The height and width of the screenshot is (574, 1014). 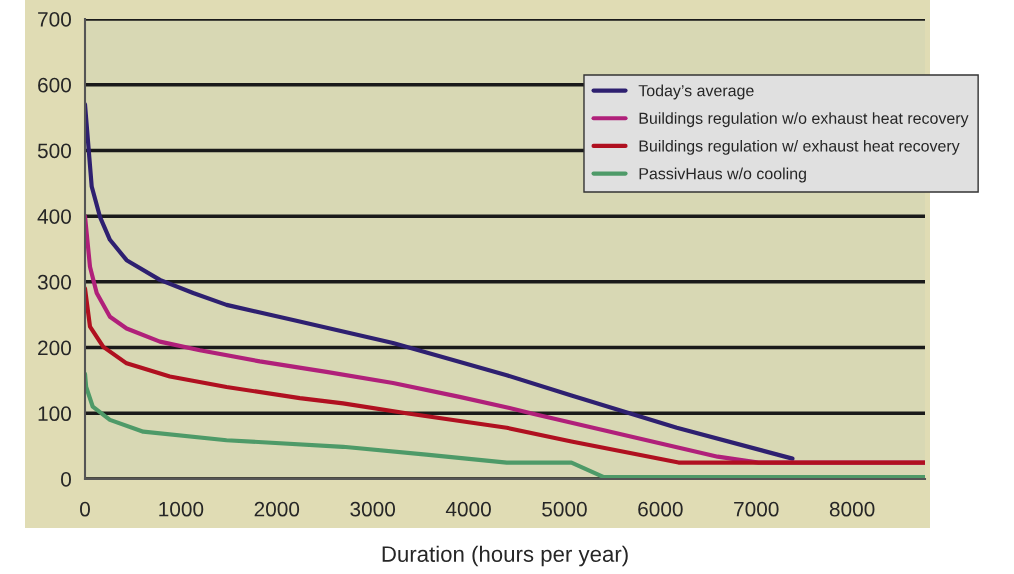 What do you see at coordinates (54, 348) in the screenshot?
I see `y-tick-label: 200` at bounding box center [54, 348].